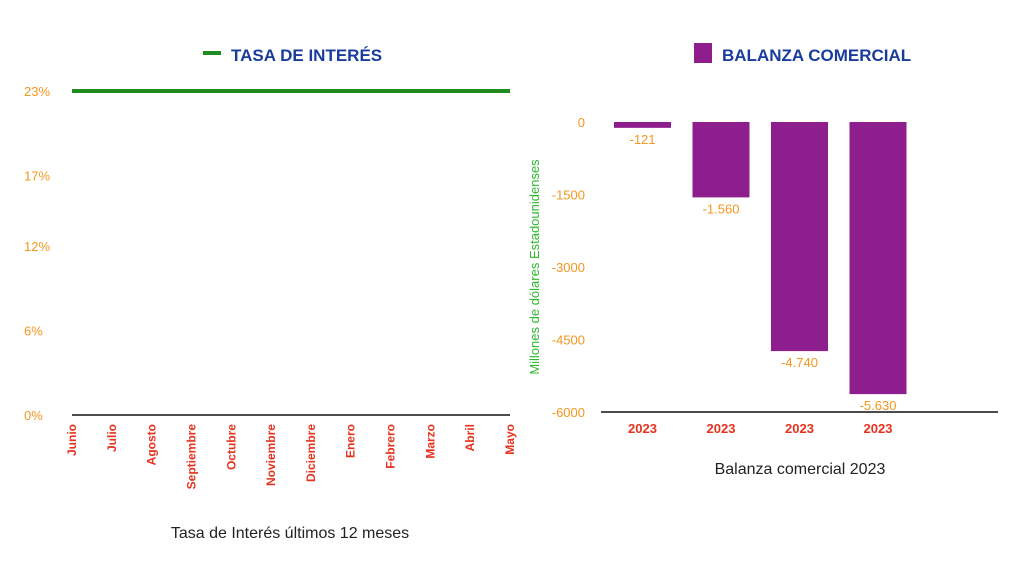 The height and width of the screenshot is (564, 1024). What do you see at coordinates (391, 446) in the screenshot?
I see `interest-x-tick-label: Febrero` at bounding box center [391, 446].